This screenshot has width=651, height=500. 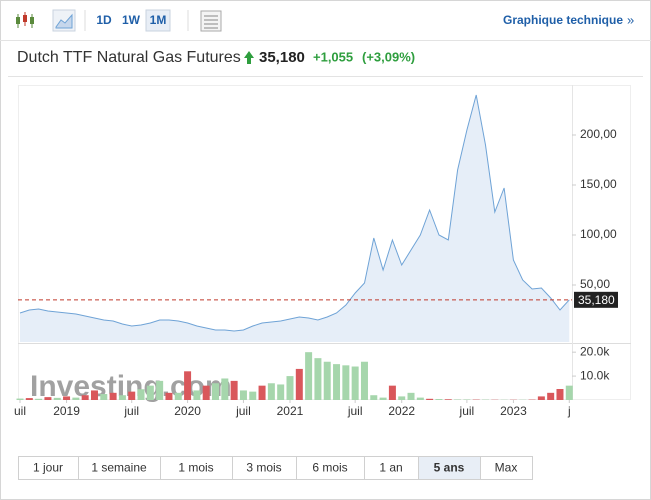 What do you see at coordinates (595, 284) in the screenshot?
I see `y-tick-label: 50,00` at bounding box center [595, 284].